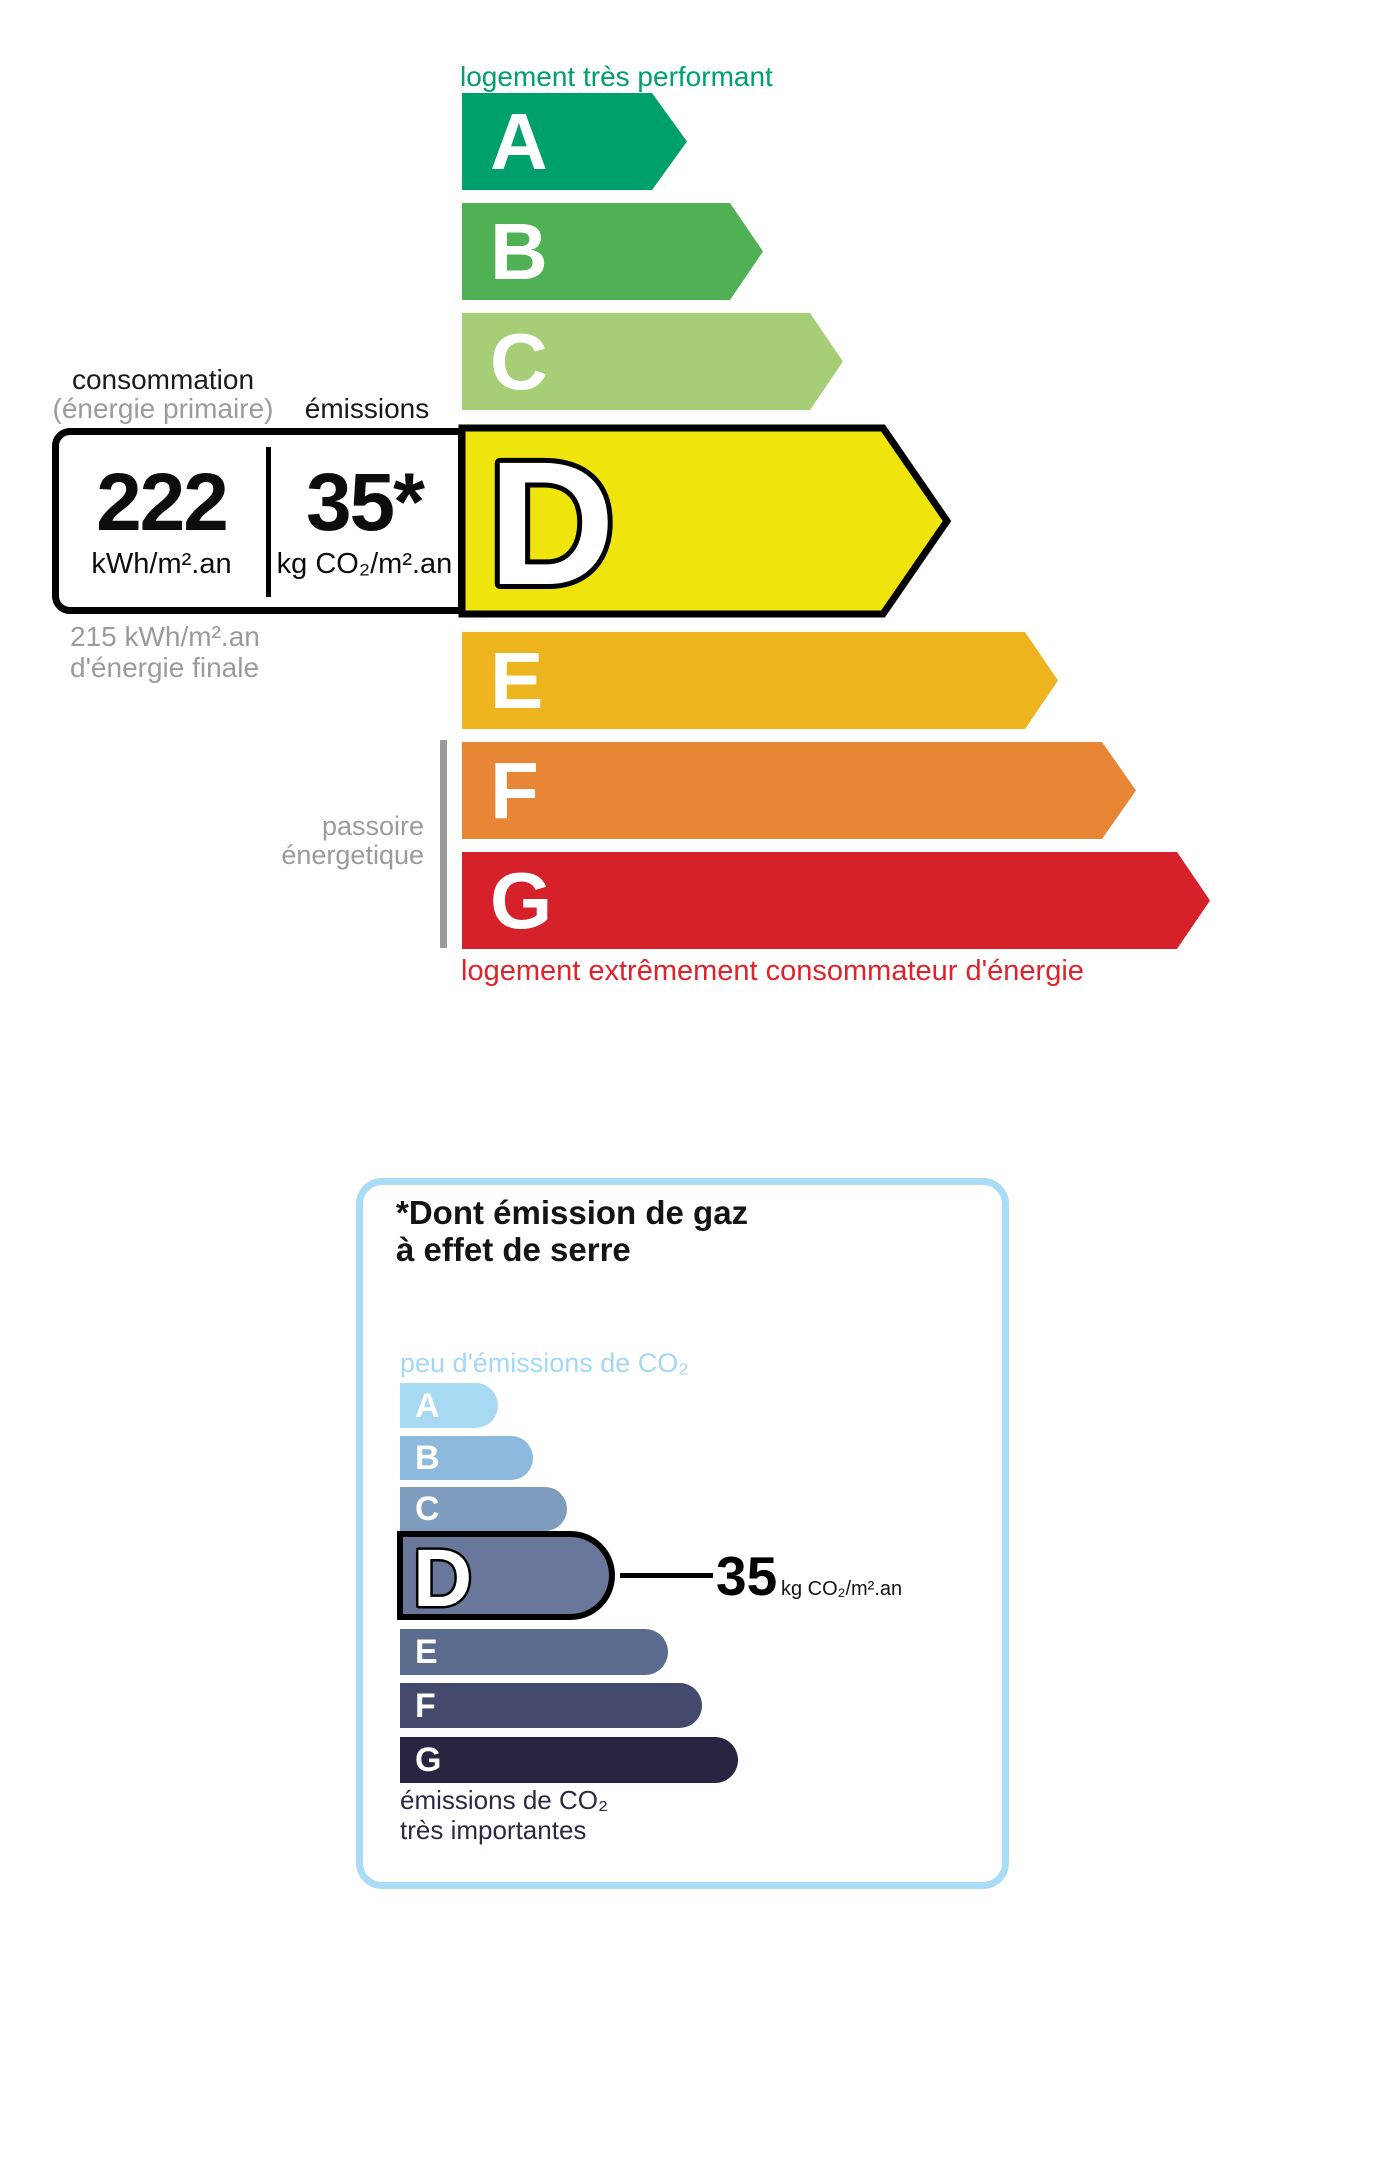  Describe the element at coordinates (163, 408) in the screenshot. I see `primary-energy-subheader: (énergie primaire)` at that location.